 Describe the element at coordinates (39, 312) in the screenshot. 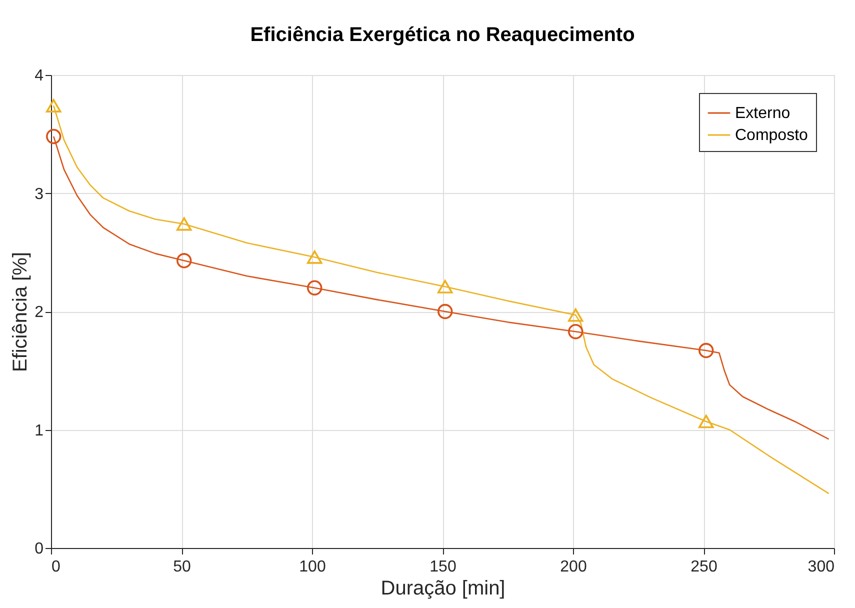

I see `y-tick-label: 2` at that location.